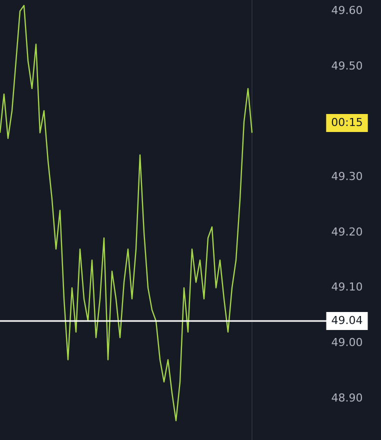 The width and height of the screenshot is (381, 440). Describe the element at coordinates (347, 65) in the screenshot. I see `y-tick-label: 49.50` at that location.